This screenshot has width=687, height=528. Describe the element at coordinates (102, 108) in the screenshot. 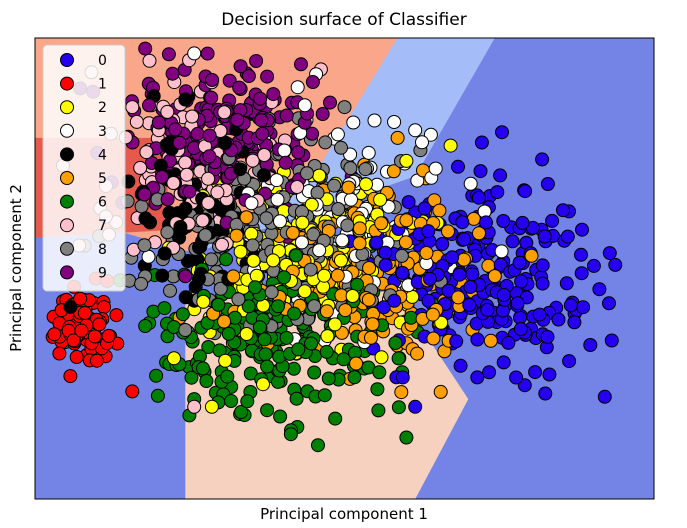

I see `legend-label-2: 2` at that location.